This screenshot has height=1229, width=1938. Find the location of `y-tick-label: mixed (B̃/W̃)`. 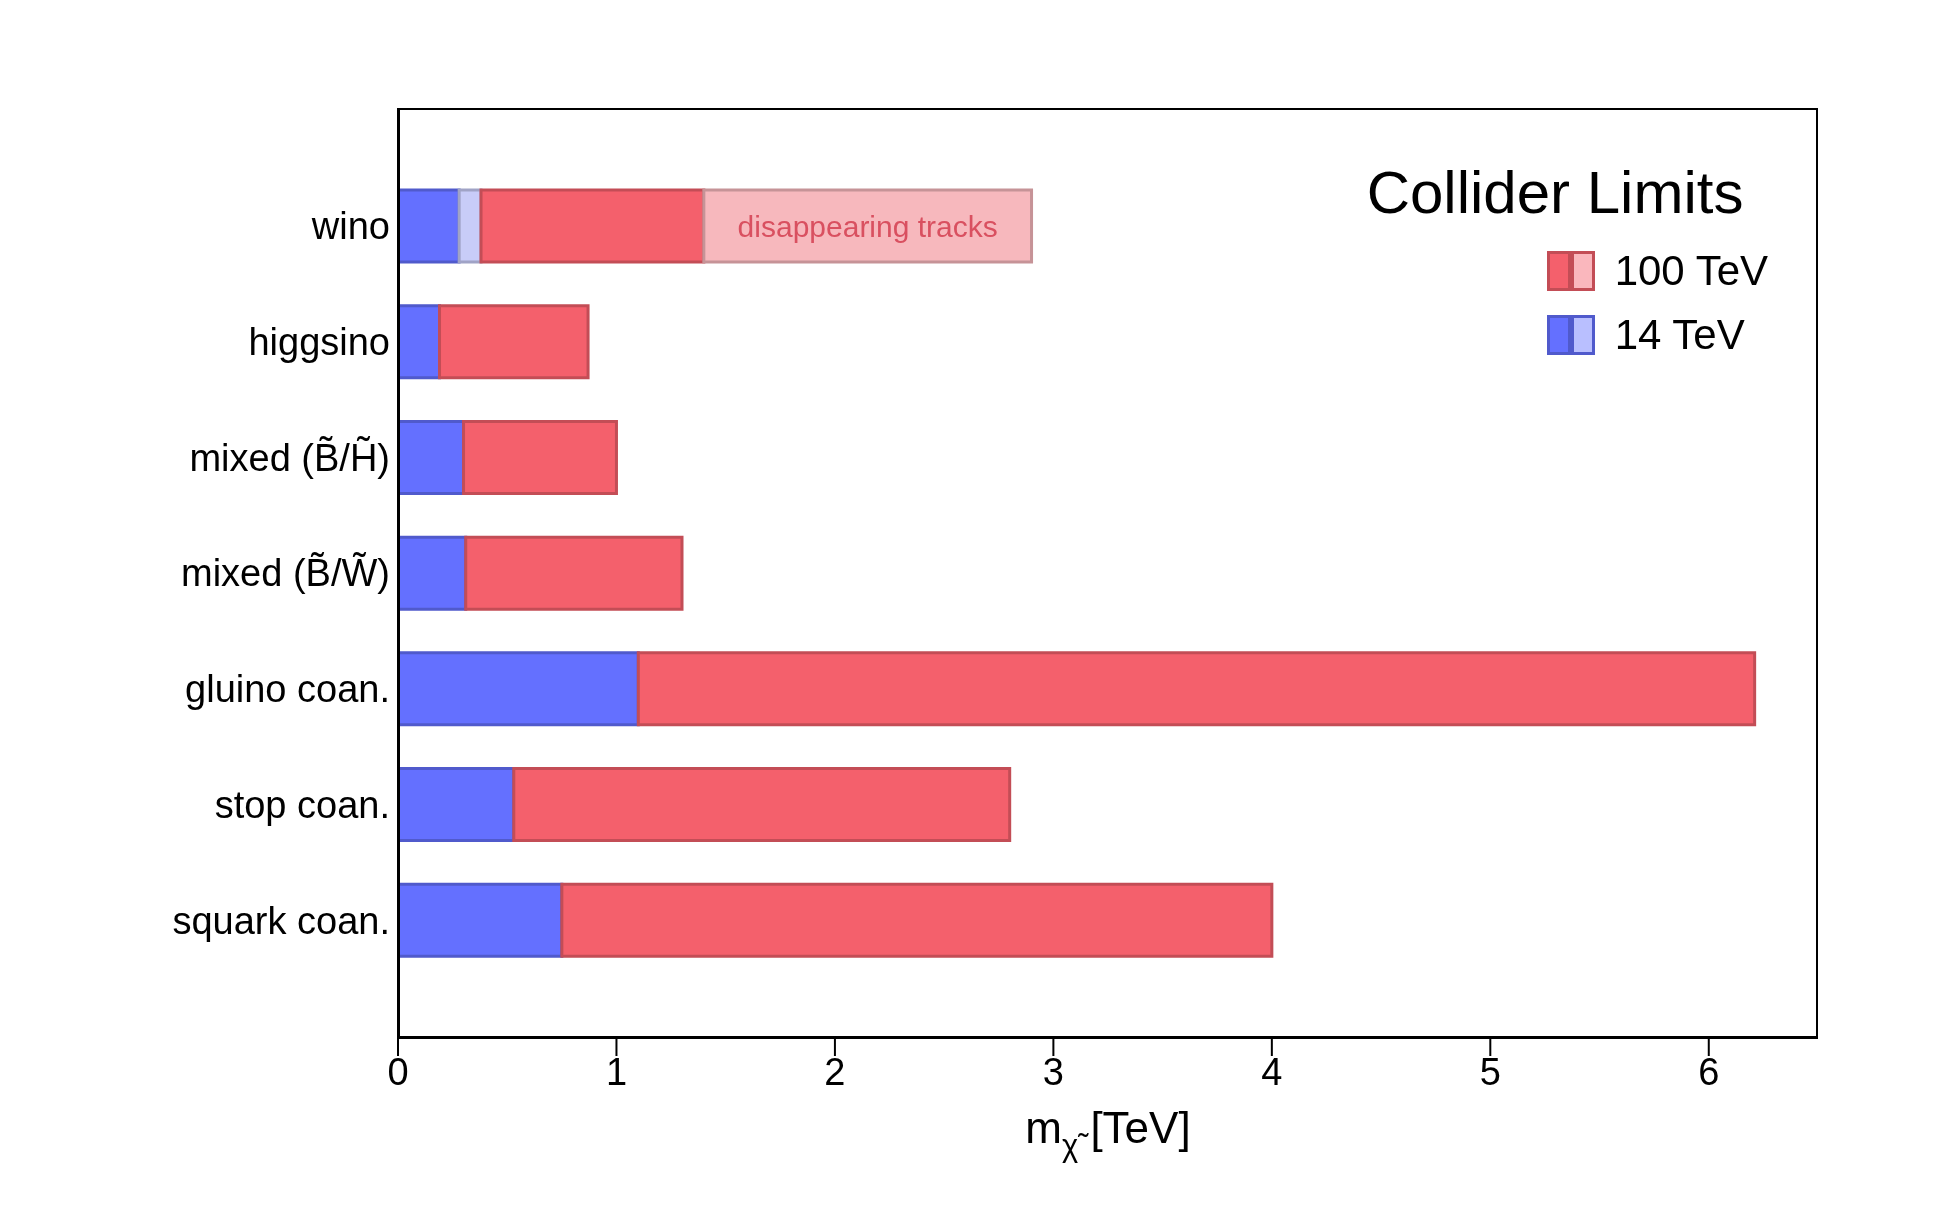

y-tick-label: mixed (B̃/W̃) is located at coordinates (285, 573).